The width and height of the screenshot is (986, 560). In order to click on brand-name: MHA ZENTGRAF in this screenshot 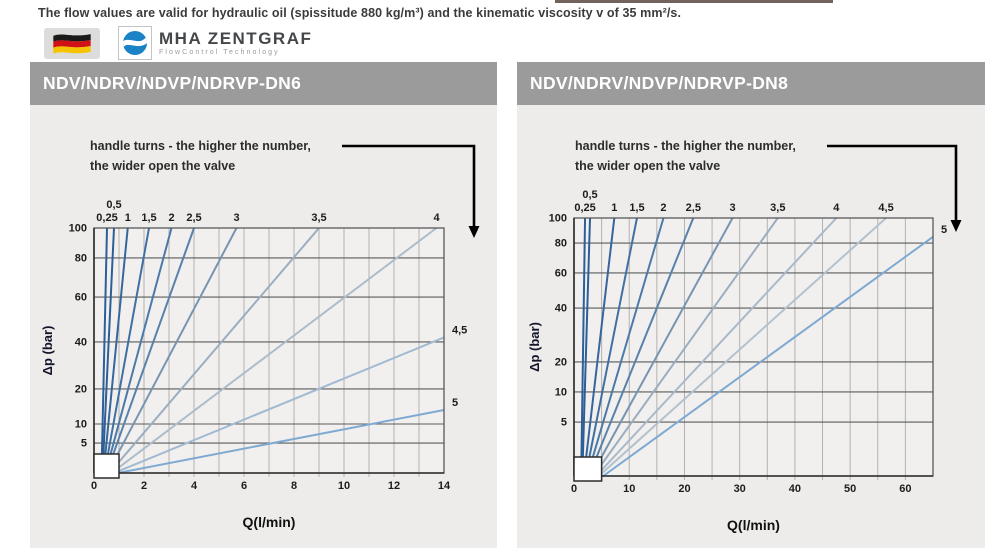, I will do `click(236, 38)`.